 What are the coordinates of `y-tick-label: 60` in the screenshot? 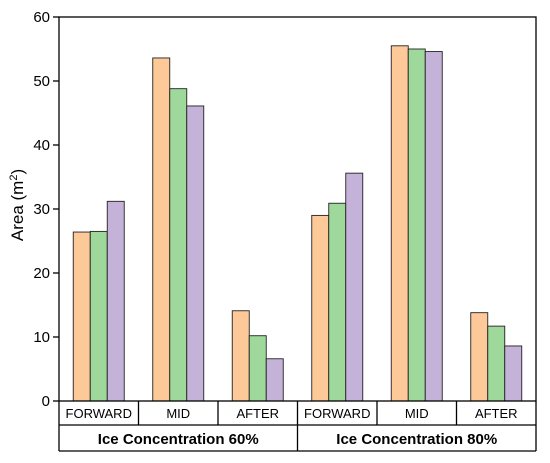 It's located at (41, 17).